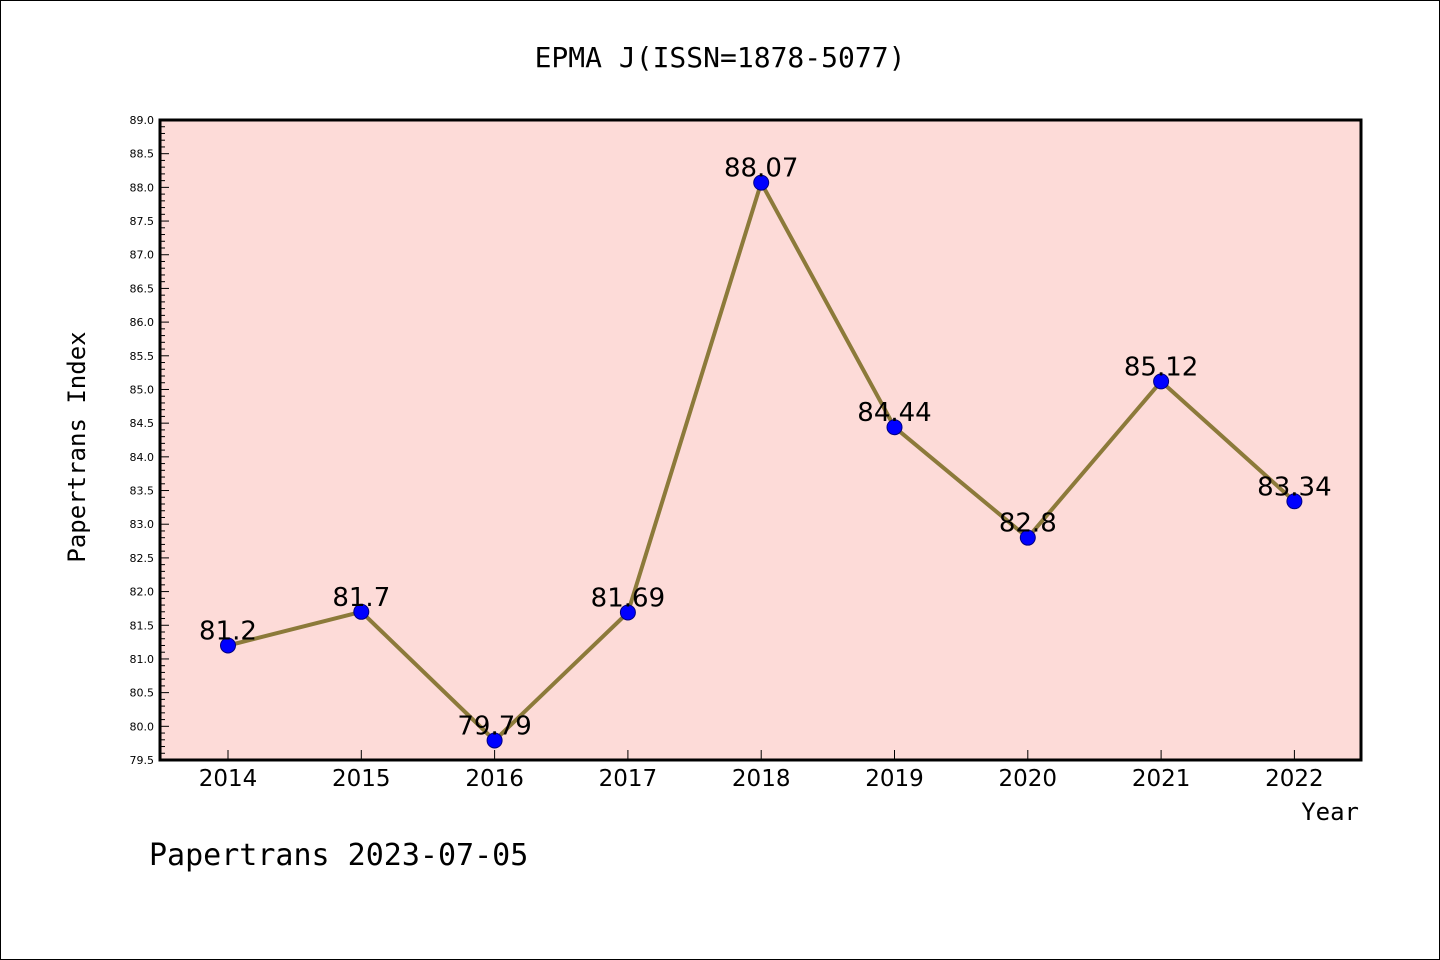 This screenshot has width=1440, height=960. I want to click on data-label: 84.44, so click(894, 413).